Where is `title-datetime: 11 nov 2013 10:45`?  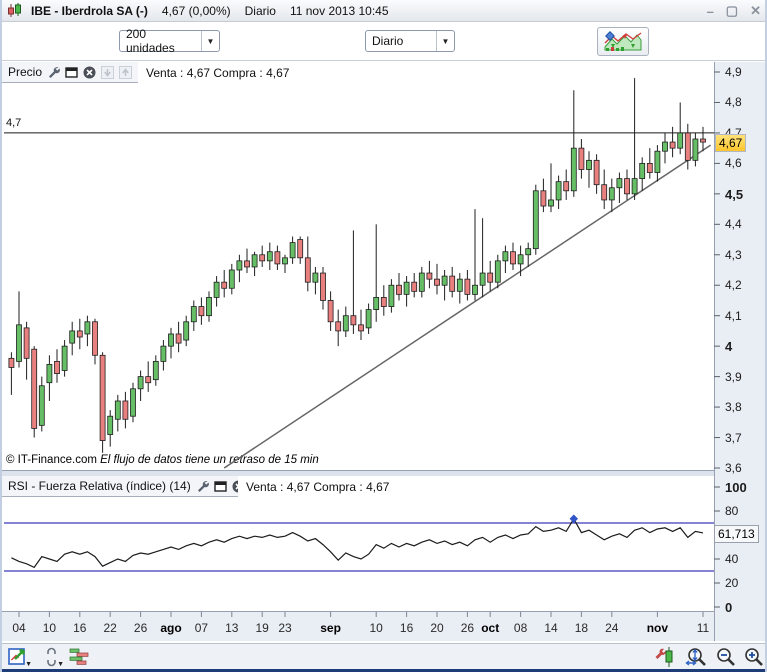
title-datetime: 11 nov 2013 10:45 is located at coordinates (339, 10).